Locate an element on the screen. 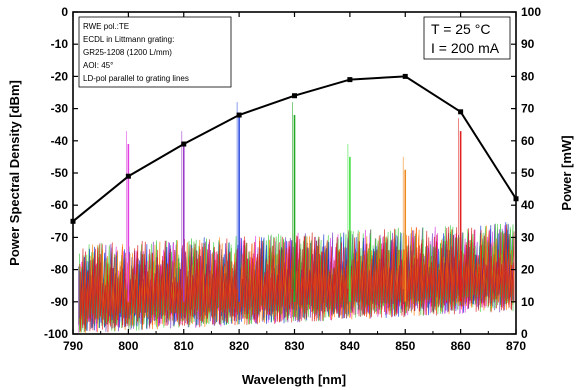 This screenshot has width=577, height=390. info-box-frame is located at coordinates (155, 52).